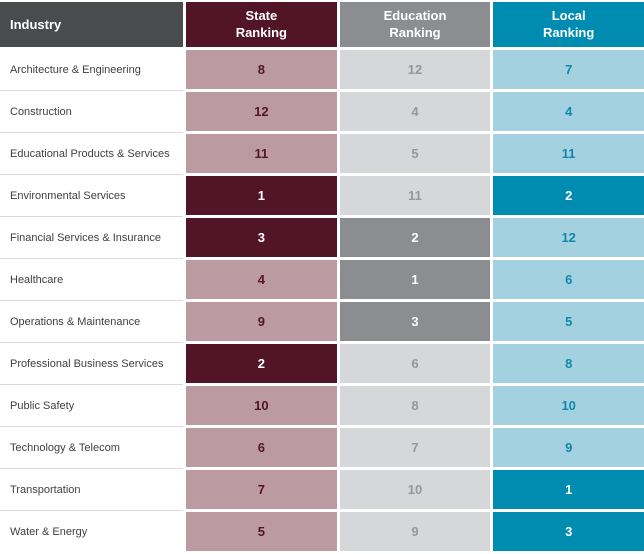  I want to click on local-ranking-cell: 2, so click(568, 195).